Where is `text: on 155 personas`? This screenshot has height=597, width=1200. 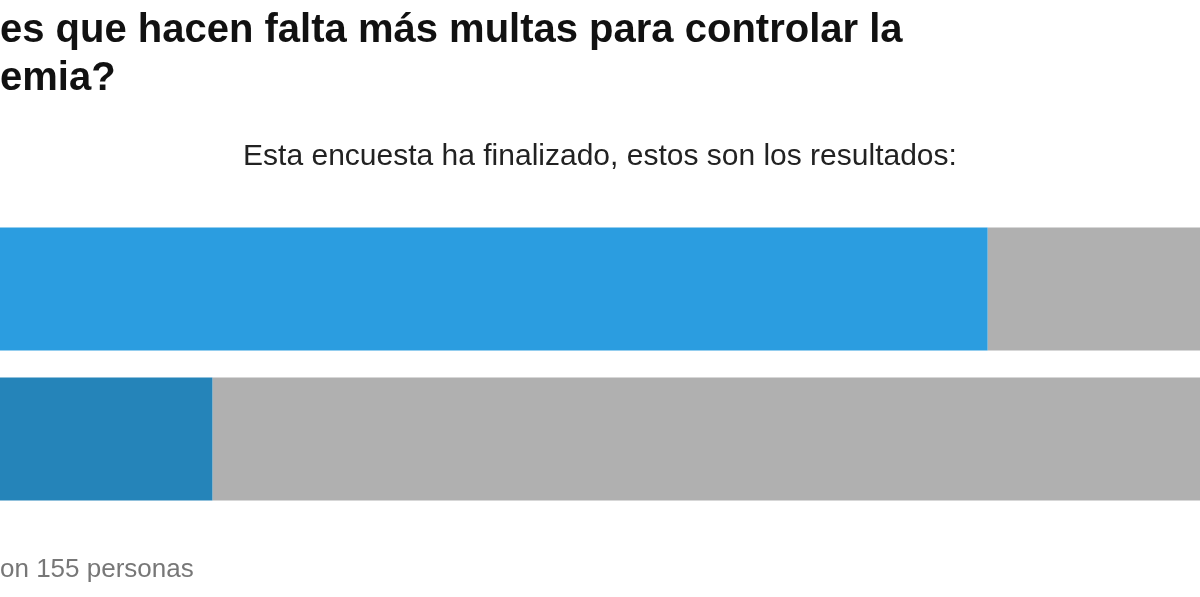 text: on 155 personas is located at coordinates (97, 568).